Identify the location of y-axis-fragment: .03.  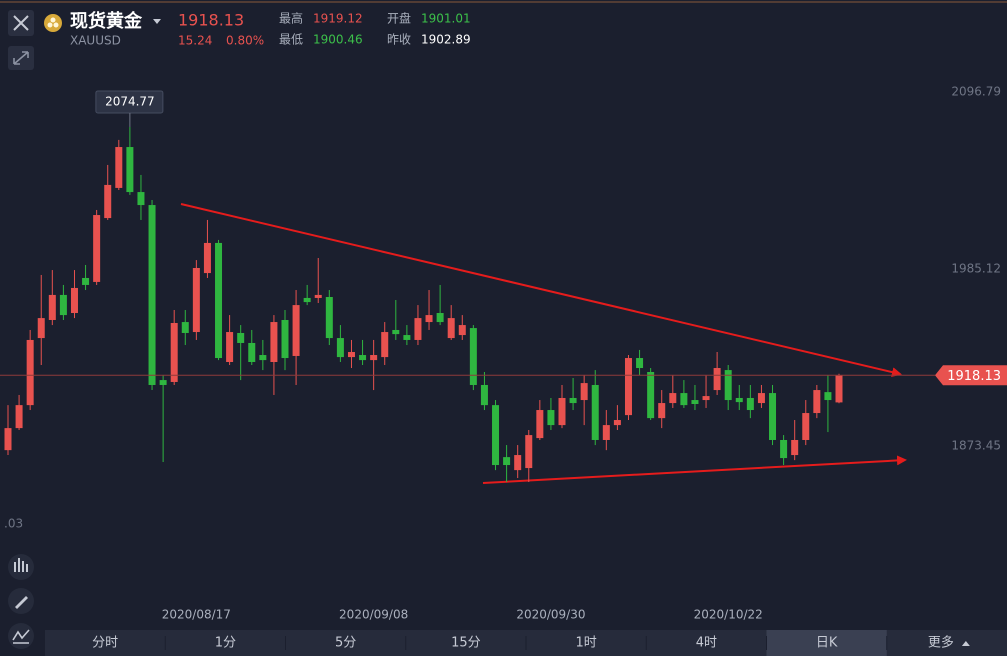
(13, 524).